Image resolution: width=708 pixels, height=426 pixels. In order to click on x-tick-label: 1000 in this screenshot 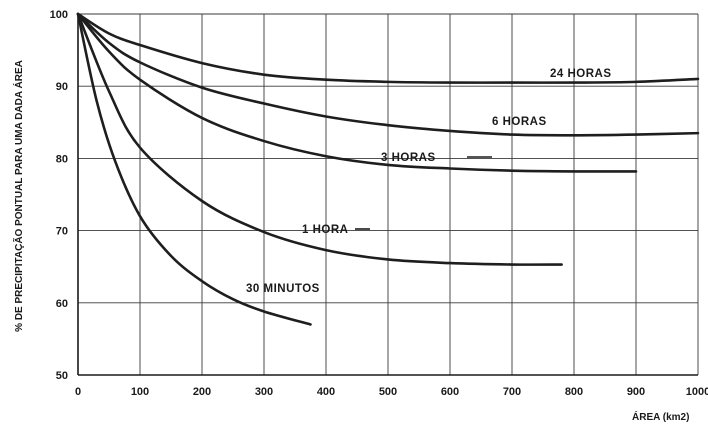, I will do `click(697, 392)`.